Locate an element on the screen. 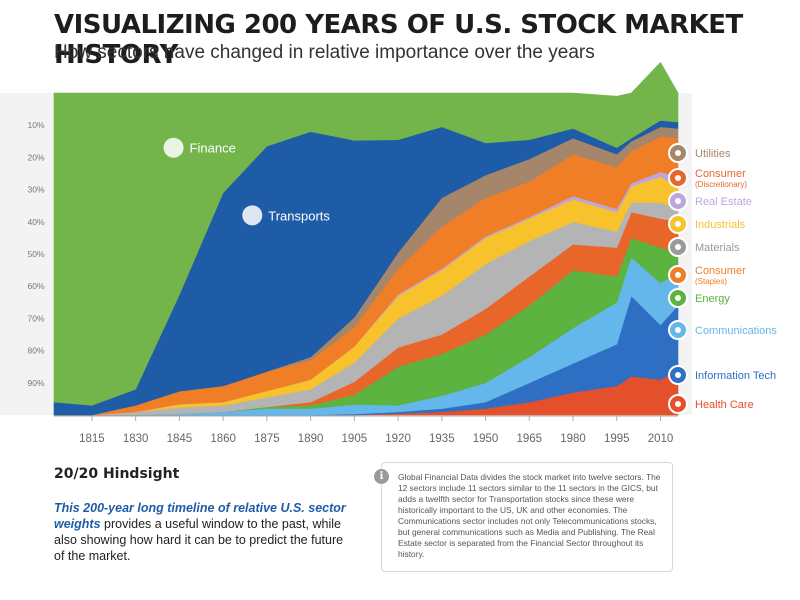  x-tick-label: 1920 is located at coordinates (398, 439).